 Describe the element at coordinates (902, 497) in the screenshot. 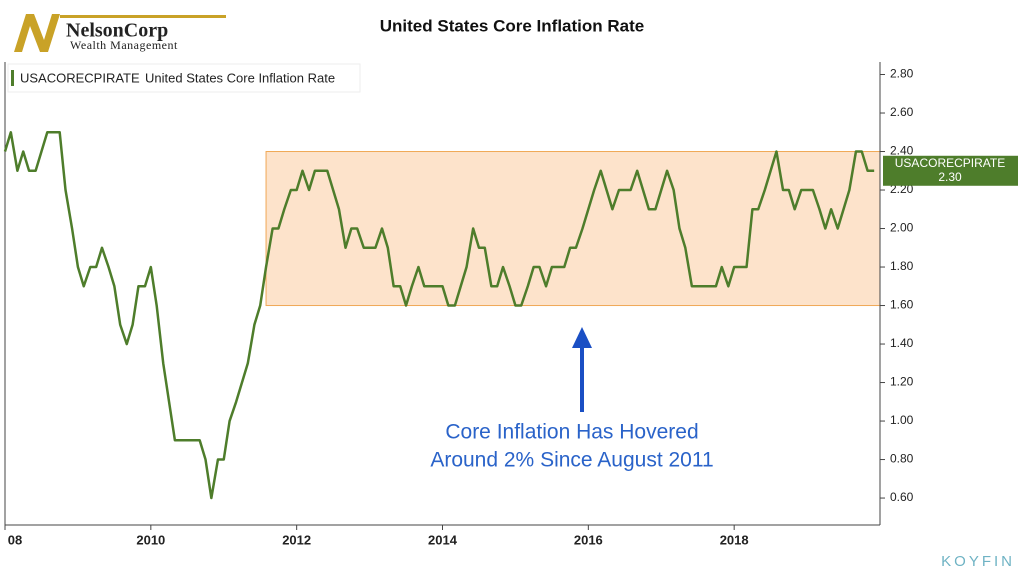

I see `y-tick-label: 0.60` at that location.